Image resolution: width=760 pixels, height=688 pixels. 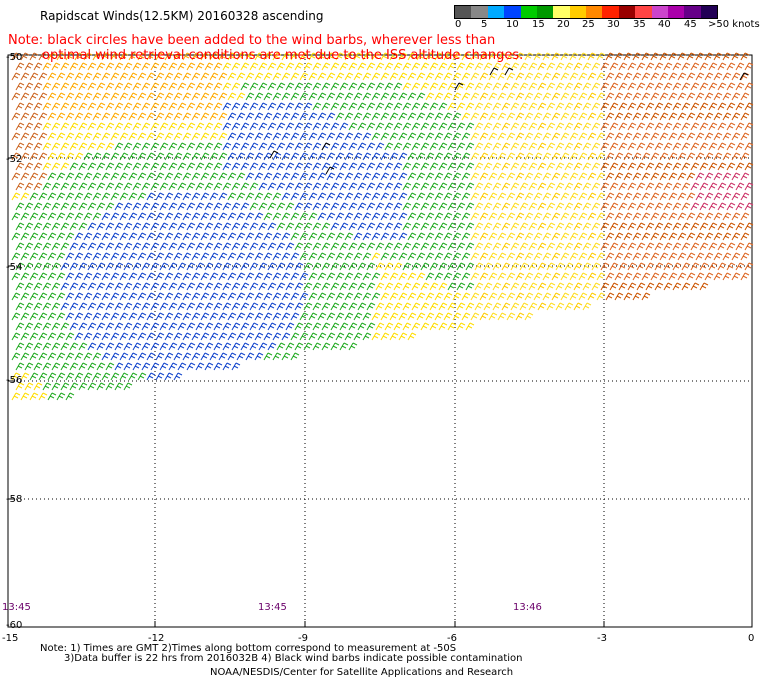 What do you see at coordinates (458, 24) in the screenshot?
I see `legend-label: 0` at bounding box center [458, 24].